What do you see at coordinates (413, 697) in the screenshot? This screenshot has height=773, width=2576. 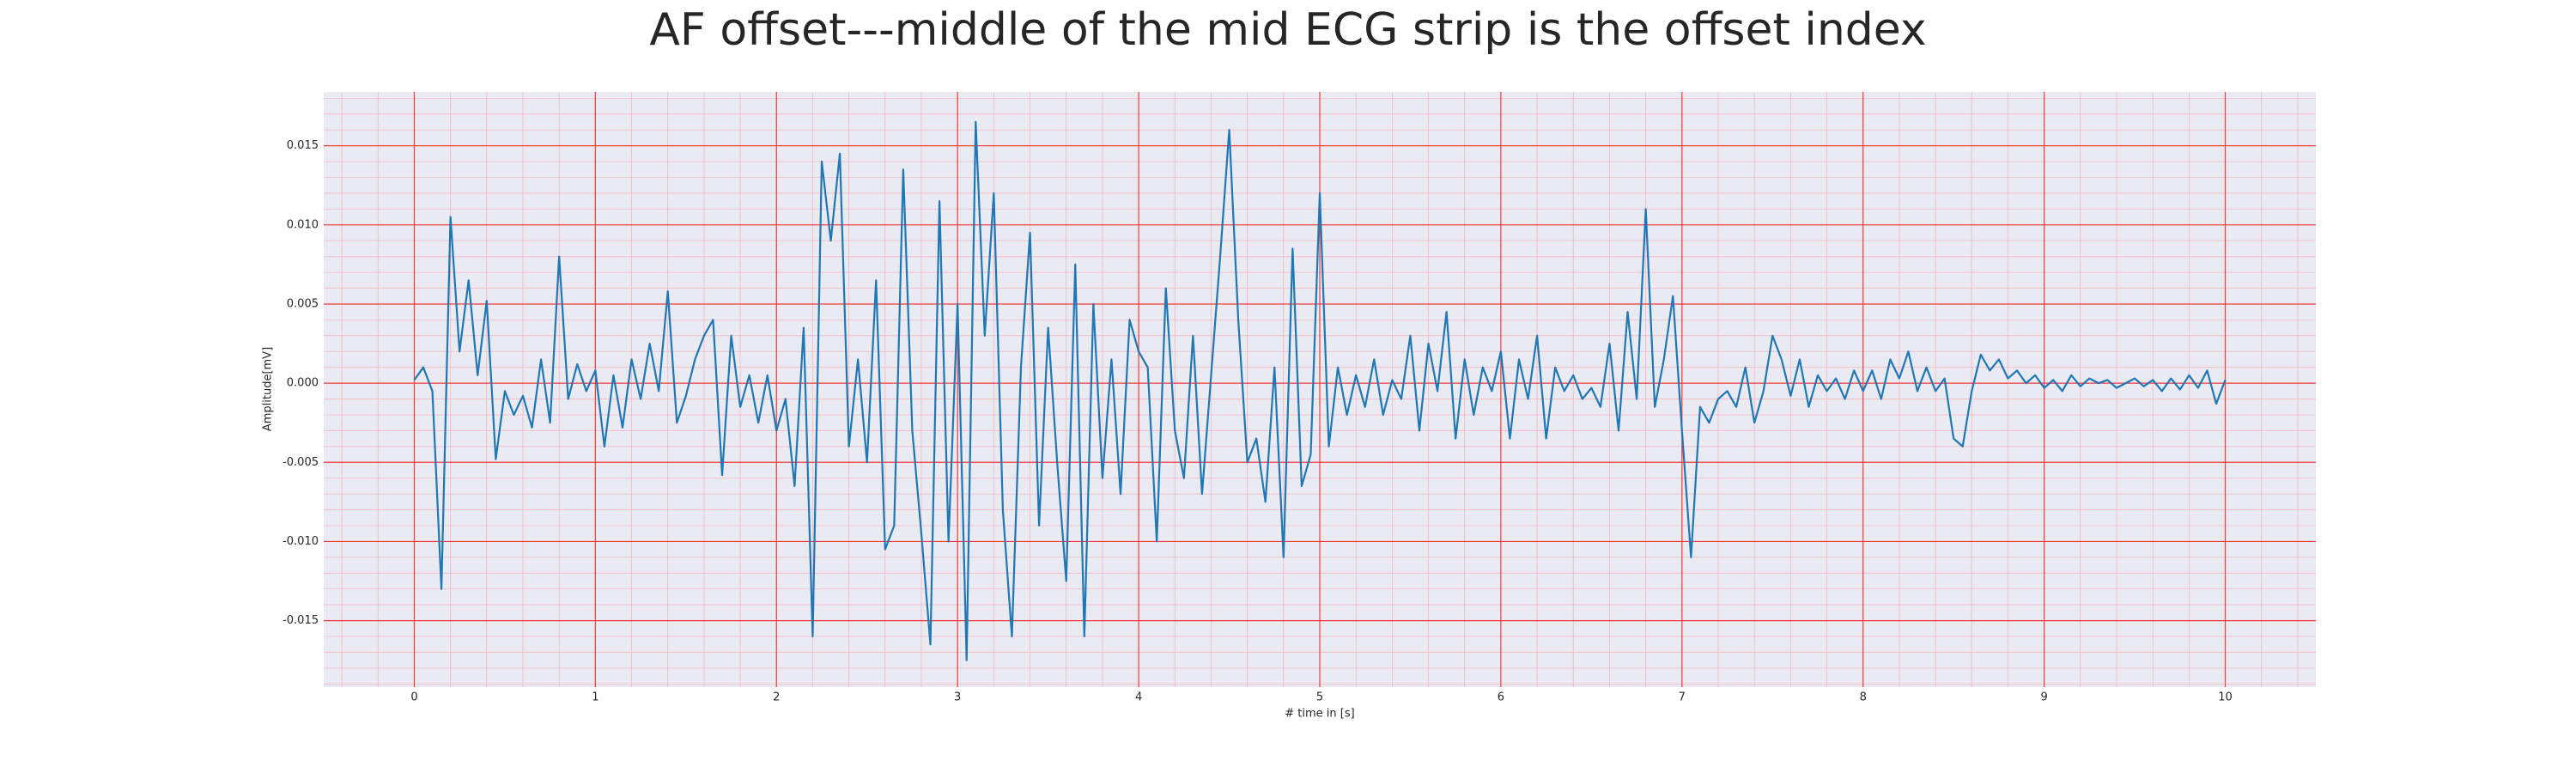 I see `x-tick-label: 0` at bounding box center [413, 697].